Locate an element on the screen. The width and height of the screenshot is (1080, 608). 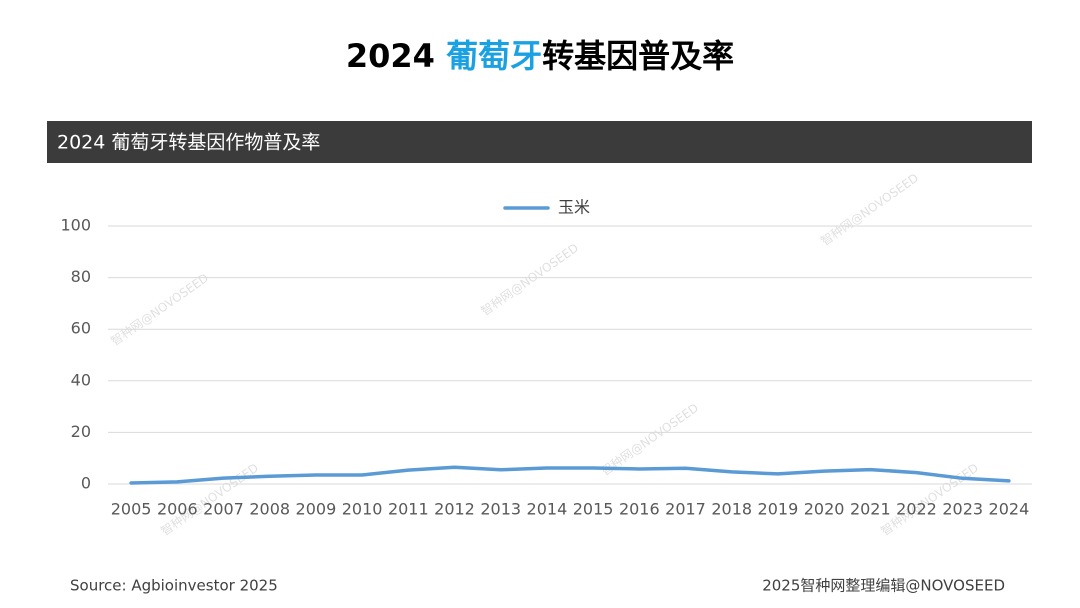
legend-label: 玉米 is located at coordinates (574, 207).